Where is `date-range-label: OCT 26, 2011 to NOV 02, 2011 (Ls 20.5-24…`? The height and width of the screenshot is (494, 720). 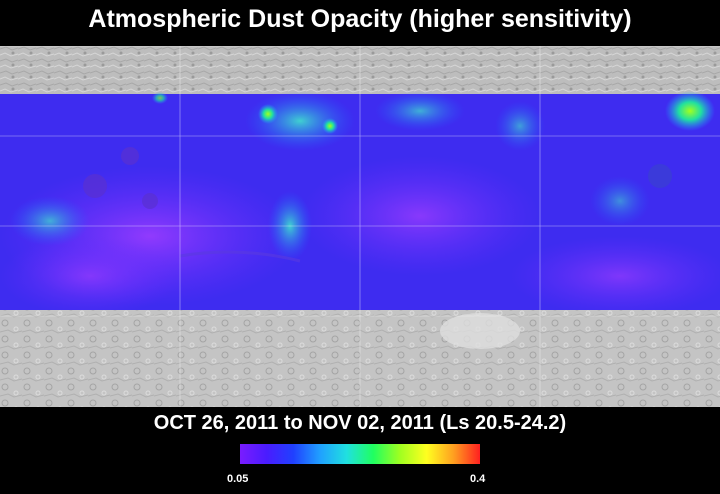 date-range-label: OCT 26, 2011 to NOV 02, 2011 (Ls 20.5-24… is located at coordinates (360, 423).